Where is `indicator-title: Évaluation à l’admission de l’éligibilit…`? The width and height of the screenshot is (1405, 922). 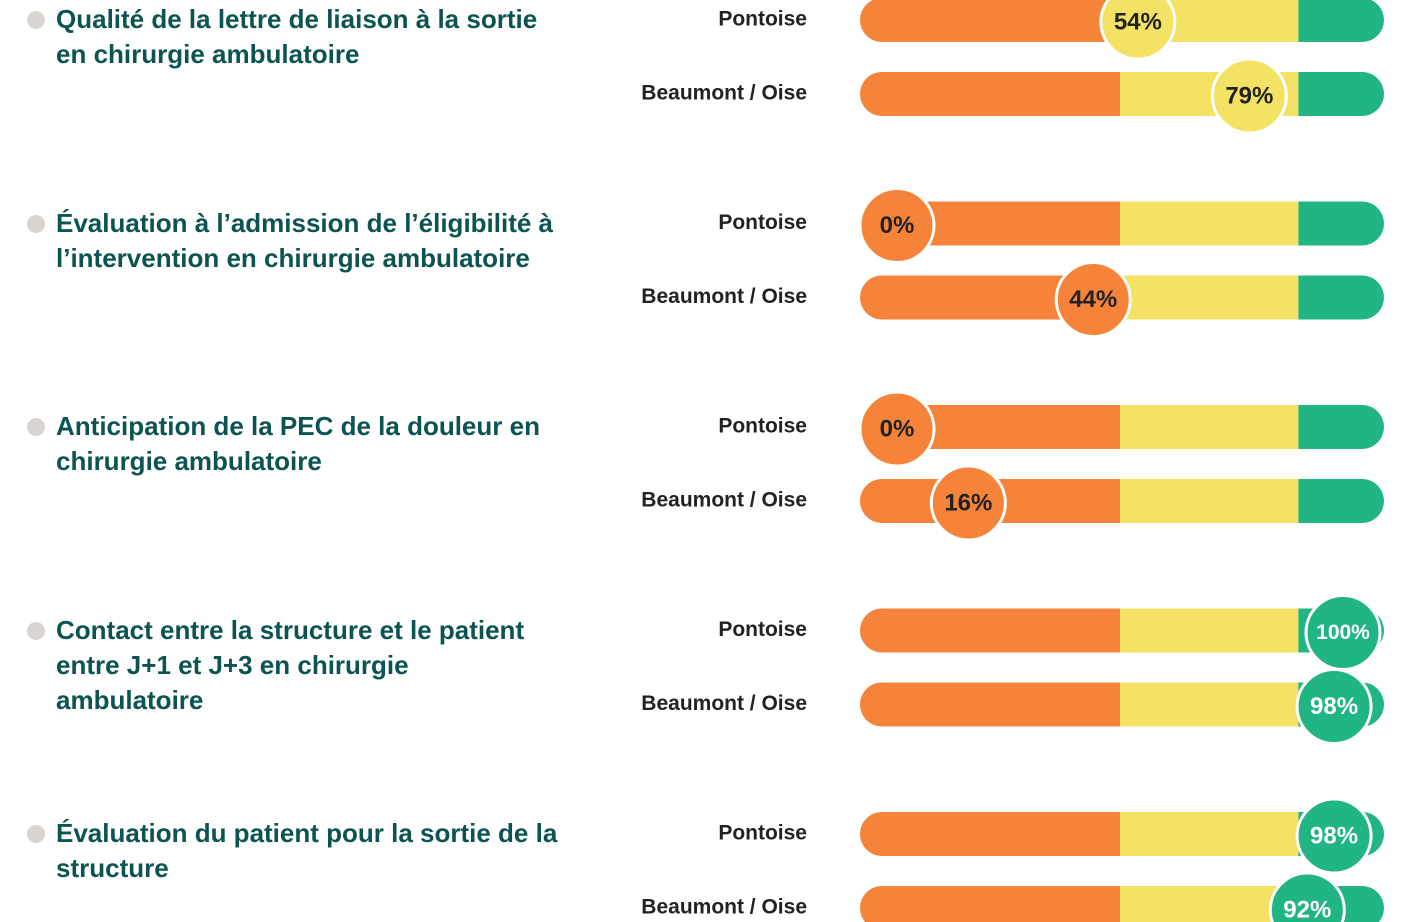
indicator-title: Évaluation à l’admission de l’éligibilit… is located at coordinates (305, 240).